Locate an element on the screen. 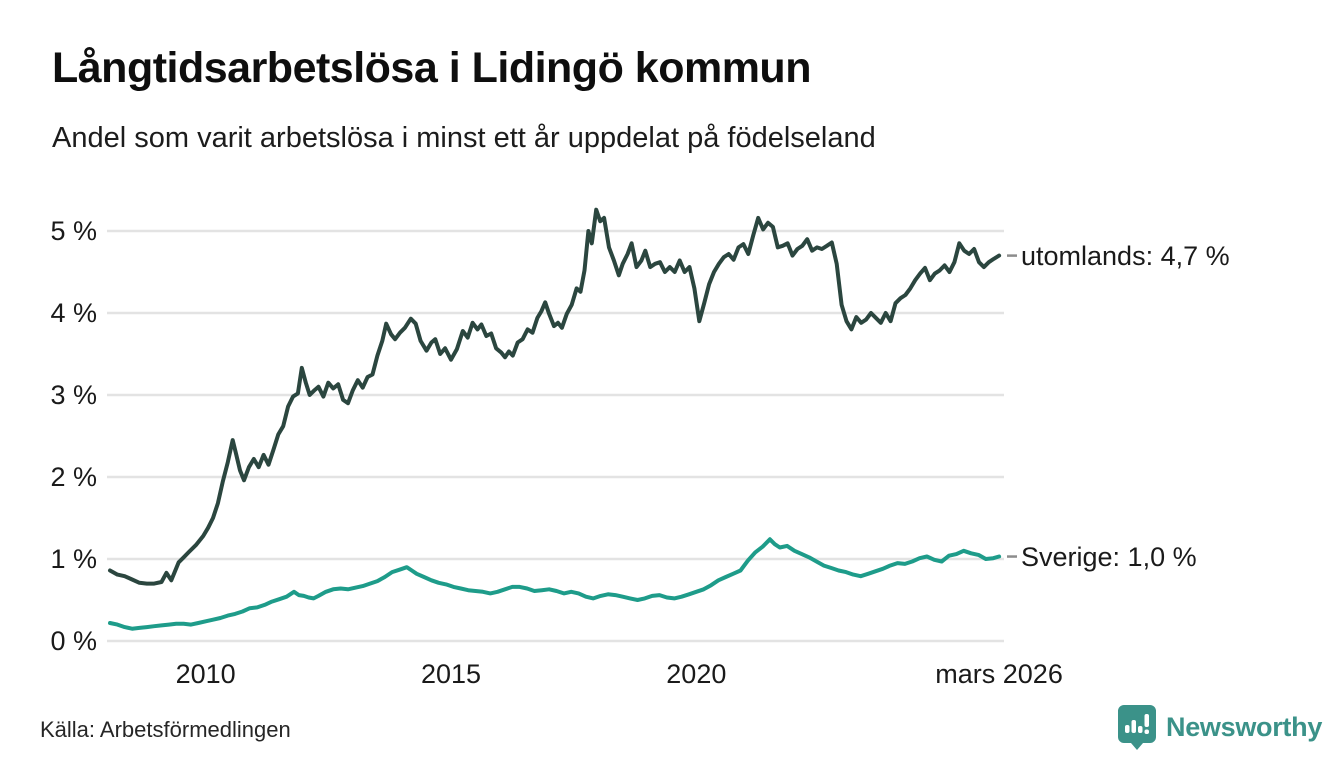 This screenshot has width=1340, height=780. y-tick-label: 3 % is located at coordinates (73, 395).